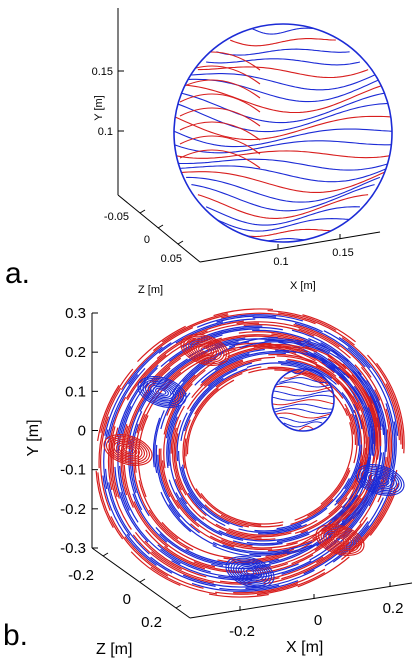 Image resolution: width=417 pixels, height=662 pixels. Describe the element at coordinates (114, 649) in the screenshot. I see `z-axis-label-b: Z [m]` at that location.